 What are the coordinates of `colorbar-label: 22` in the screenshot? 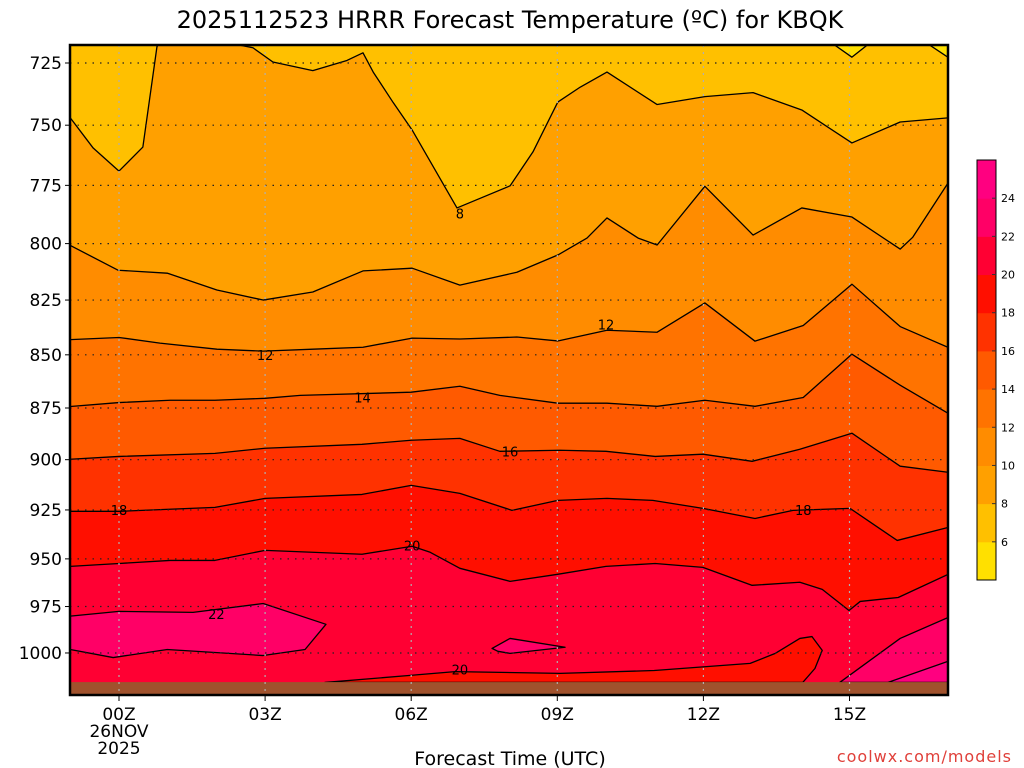 It's located at (1008, 236).